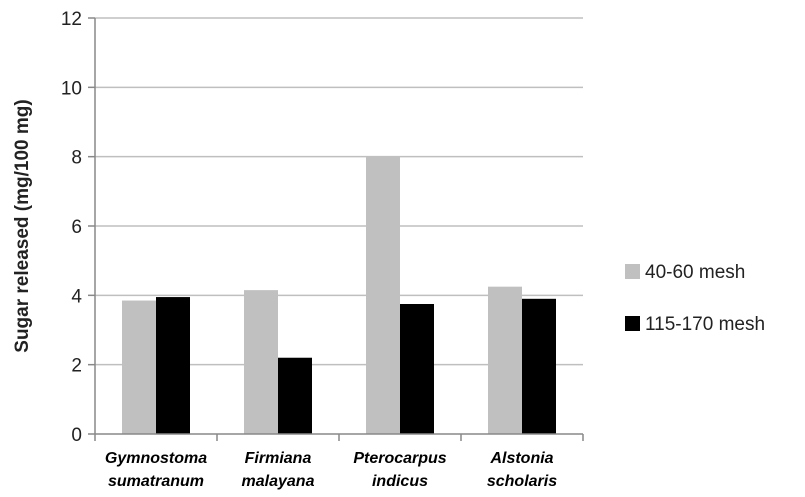  Describe the element at coordinates (156, 470) in the screenshot. I see `x-category-label: Gymnostoma sumatranum` at that location.